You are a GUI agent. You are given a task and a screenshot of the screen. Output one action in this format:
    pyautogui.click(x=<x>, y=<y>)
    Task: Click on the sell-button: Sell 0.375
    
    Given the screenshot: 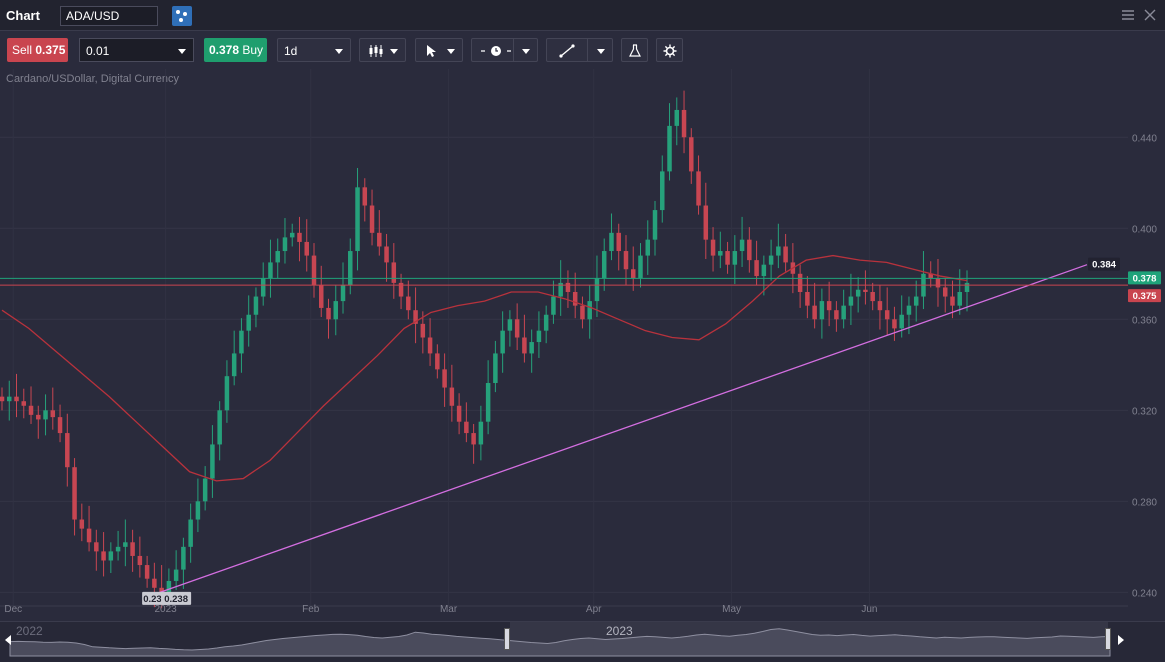 What is the action you would take?
    pyautogui.click(x=37, y=50)
    